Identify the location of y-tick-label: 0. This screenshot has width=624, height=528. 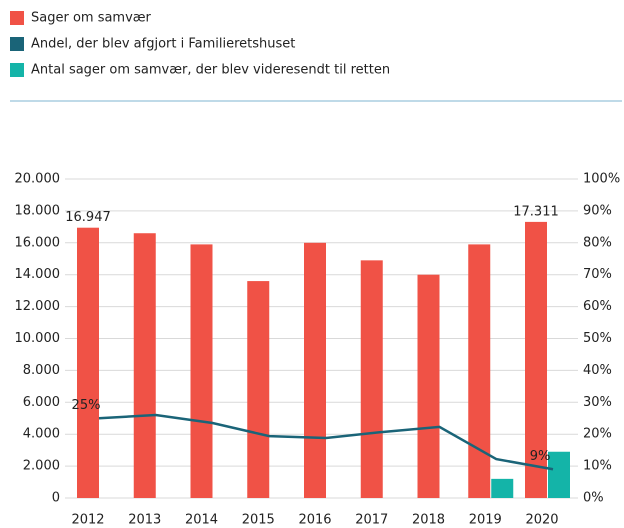
(56, 498).